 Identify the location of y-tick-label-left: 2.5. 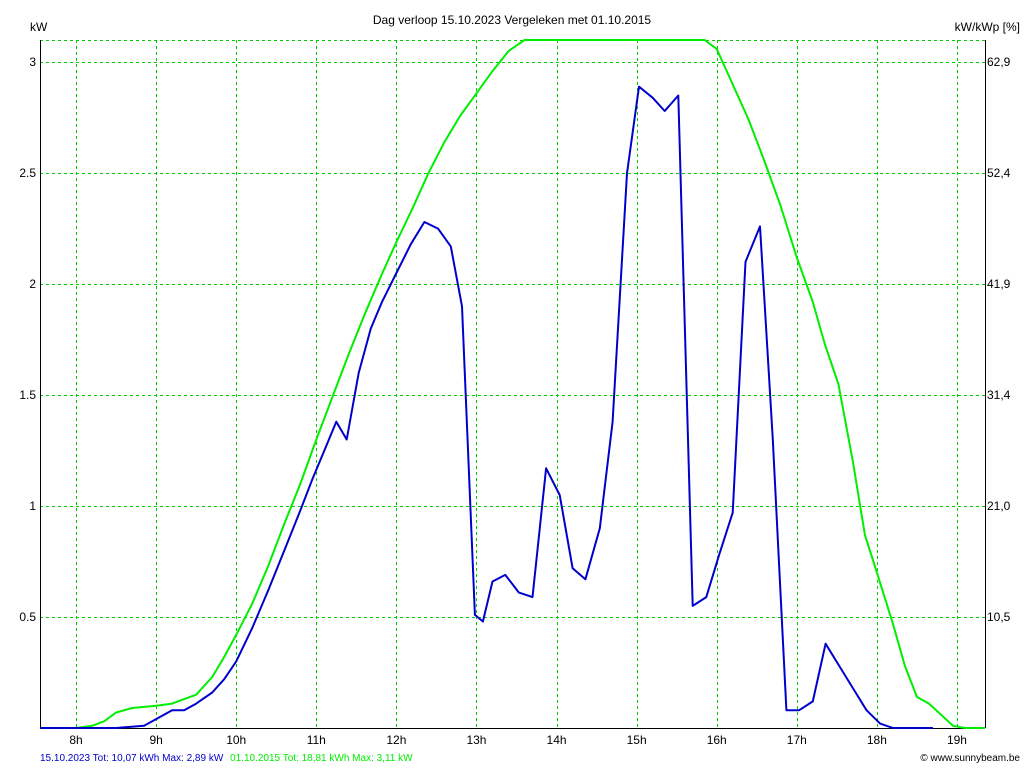
(27, 173).